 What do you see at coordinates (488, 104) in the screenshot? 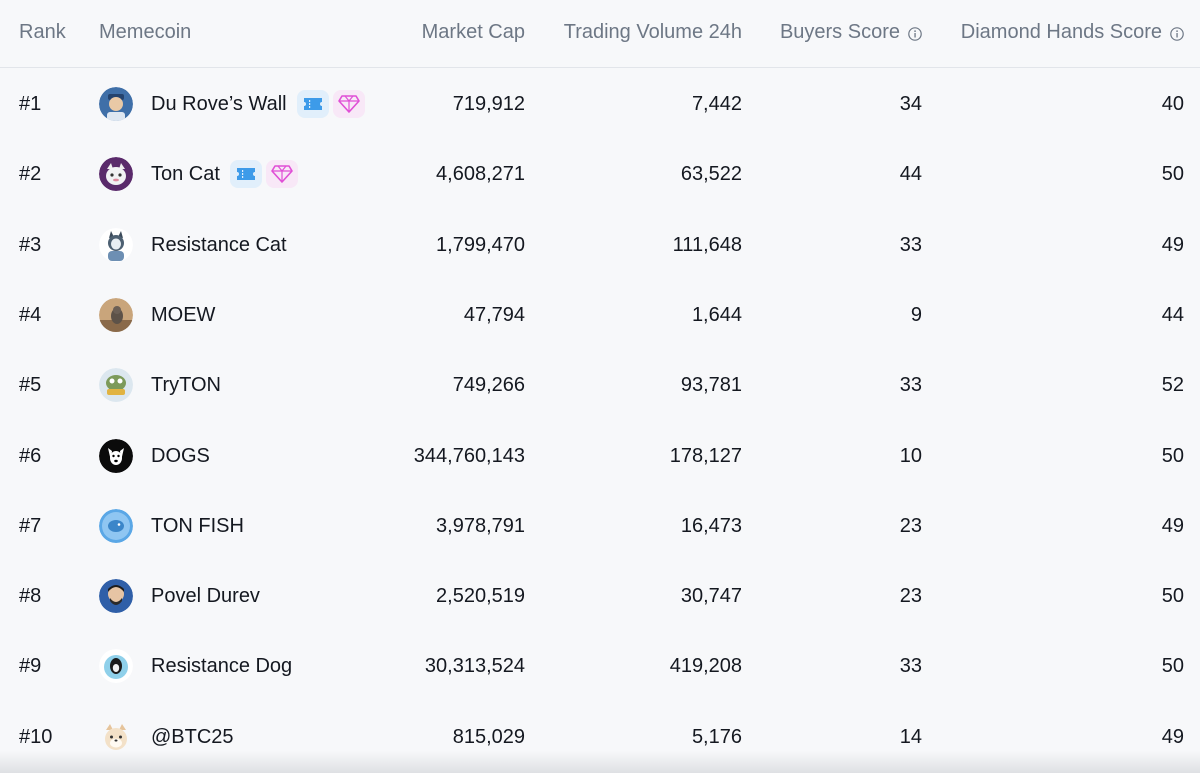
I see `market-cap-cell: 719,912` at bounding box center [488, 104].